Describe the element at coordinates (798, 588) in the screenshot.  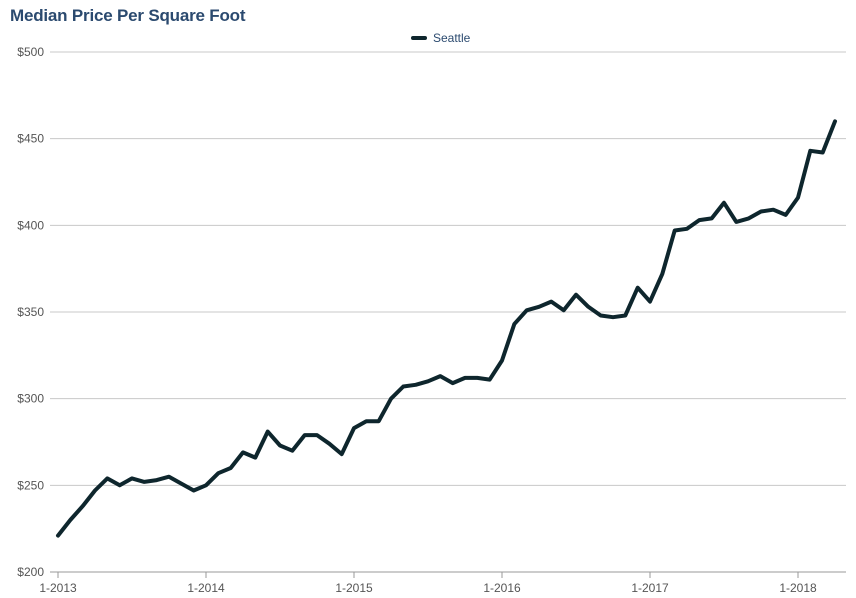
I see `x-tick-label: 1-2018` at that location.